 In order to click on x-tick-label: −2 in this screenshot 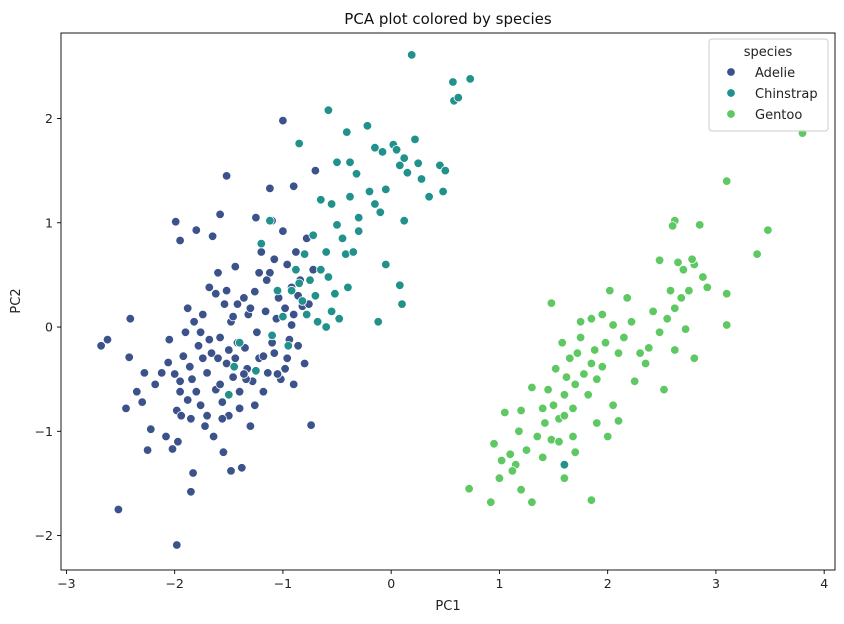, I will do `click(174, 583)`.